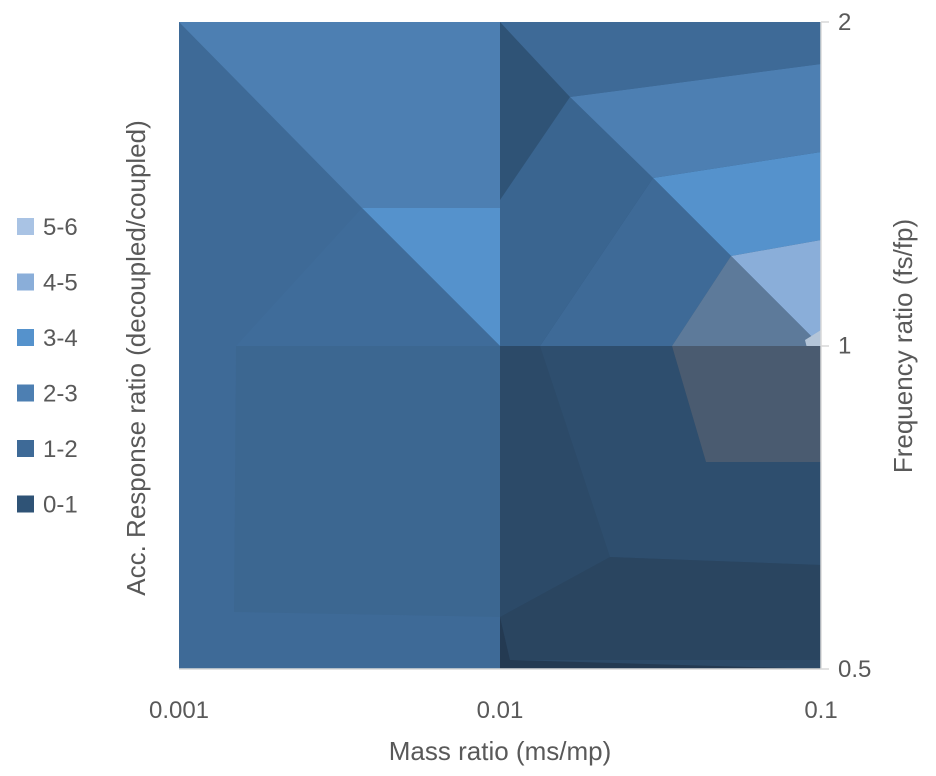 The height and width of the screenshot is (776, 936). I want to click on legend-label: 0-1, so click(60, 505).